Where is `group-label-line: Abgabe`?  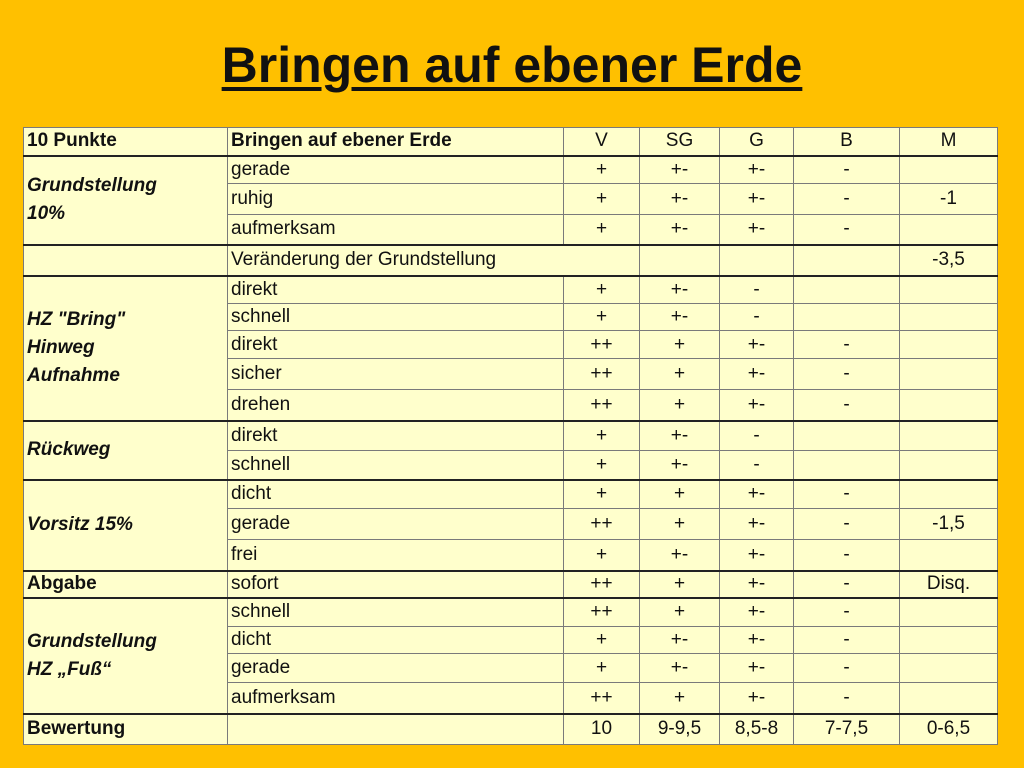
group-label-line: Abgabe is located at coordinates (62, 583).